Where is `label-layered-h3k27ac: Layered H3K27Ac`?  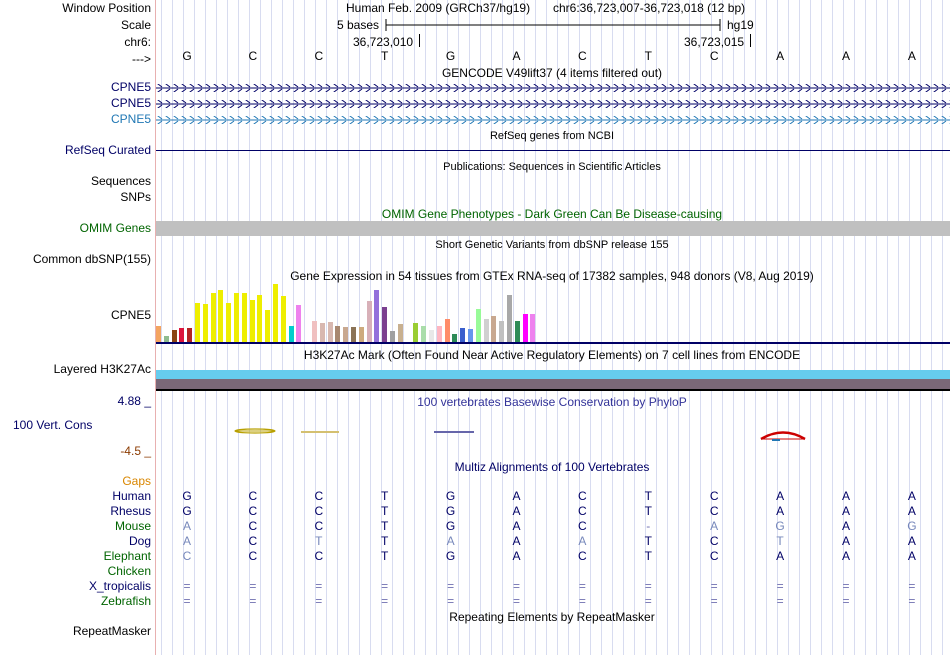 label-layered-h3k27ac: Layered H3K27Ac is located at coordinates (102, 369).